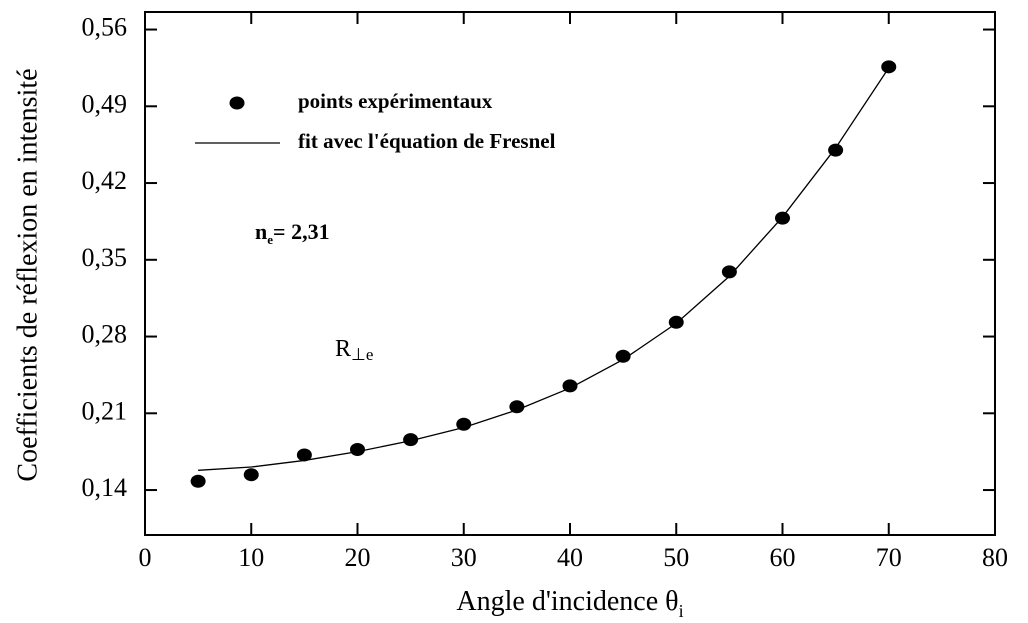 This screenshot has height=623, width=1028. I want to click on y-tick-label: 0,56, so click(105, 27).